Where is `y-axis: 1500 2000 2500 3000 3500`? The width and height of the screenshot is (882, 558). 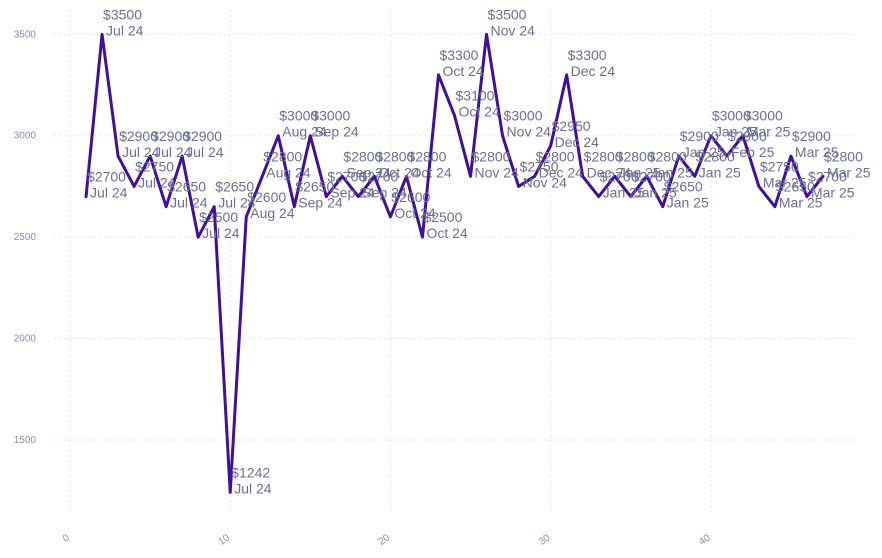
y-axis: 1500 2000 2500 3000 3500 is located at coordinates (25, 237).